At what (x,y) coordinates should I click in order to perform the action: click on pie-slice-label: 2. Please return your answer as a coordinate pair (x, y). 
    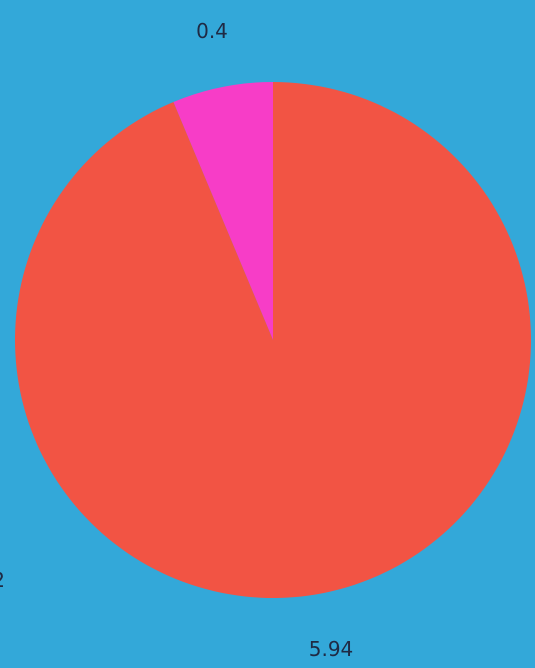
    Looking at the image, I should click on (2, 580).